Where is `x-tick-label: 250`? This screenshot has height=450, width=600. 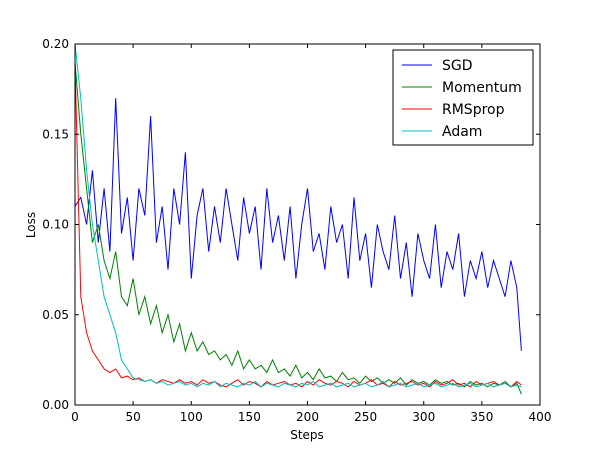 x-tick-label: 250 is located at coordinates (365, 417).